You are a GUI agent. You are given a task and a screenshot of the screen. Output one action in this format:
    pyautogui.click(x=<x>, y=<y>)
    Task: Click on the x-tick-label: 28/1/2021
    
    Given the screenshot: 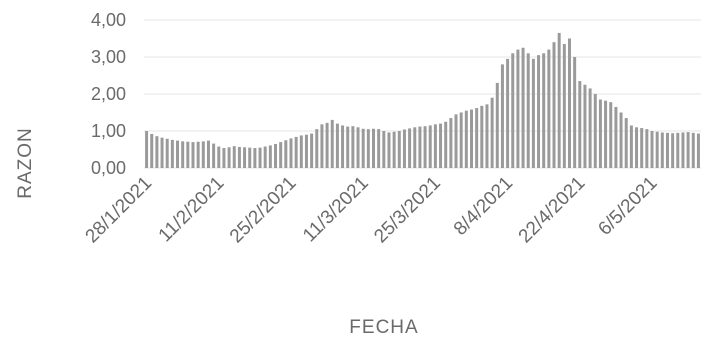 What is the action you would take?
    pyautogui.click(x=119, y=210)
    